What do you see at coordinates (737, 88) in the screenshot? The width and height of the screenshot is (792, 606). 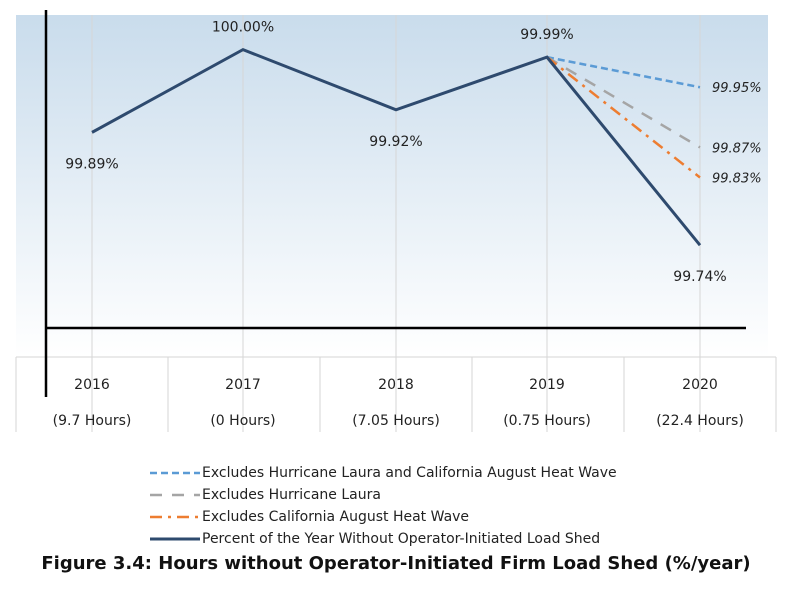 I see `data-label: 99.95%` at bounding box center [737, 88].